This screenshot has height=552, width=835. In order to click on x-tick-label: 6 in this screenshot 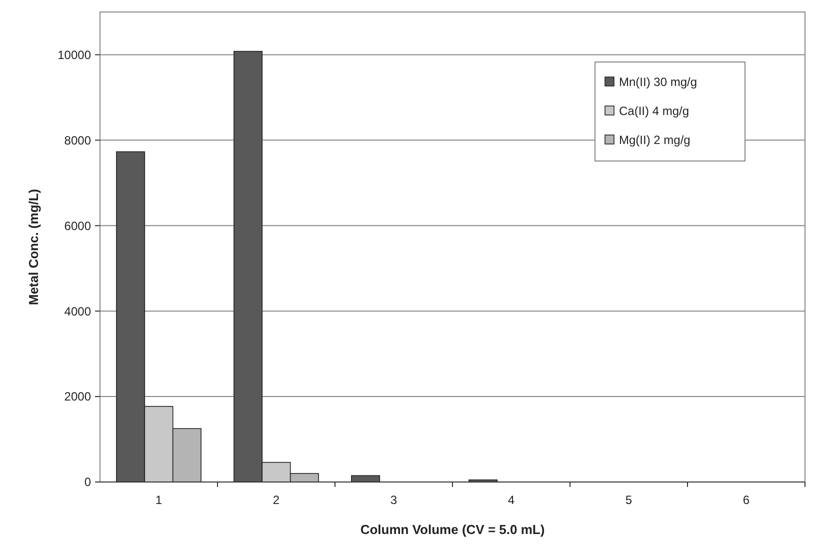, I will do `click(746, 500)`.